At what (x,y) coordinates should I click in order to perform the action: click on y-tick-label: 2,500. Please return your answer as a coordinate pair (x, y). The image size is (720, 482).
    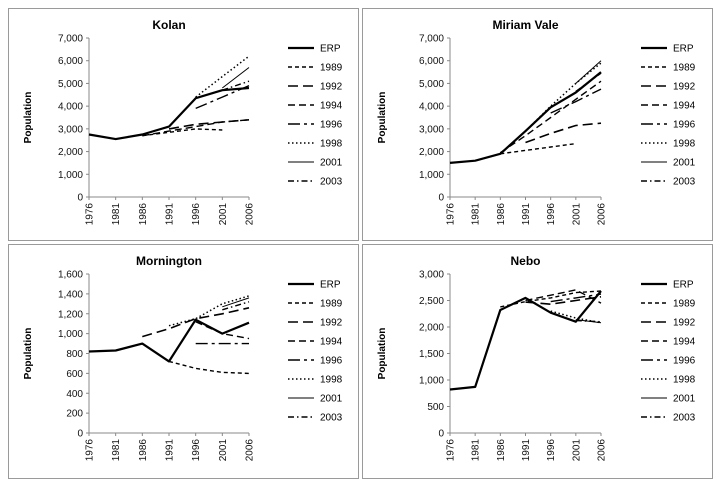
    Looking at the image, I should click on (431, 301).